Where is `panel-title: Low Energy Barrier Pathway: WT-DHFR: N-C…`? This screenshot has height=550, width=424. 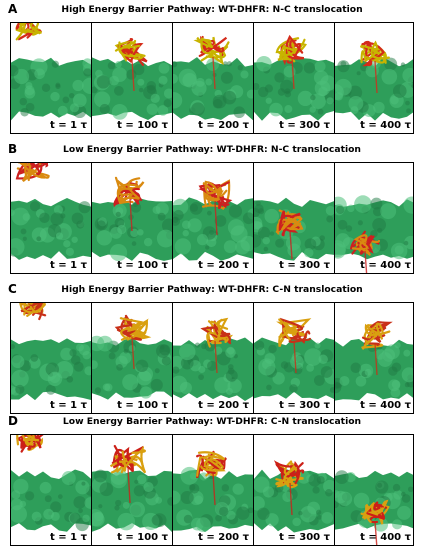
panel-title: Low Energy Barrier Pathway: WT-DHFR: N-C… is located at coordinates (212, 149).